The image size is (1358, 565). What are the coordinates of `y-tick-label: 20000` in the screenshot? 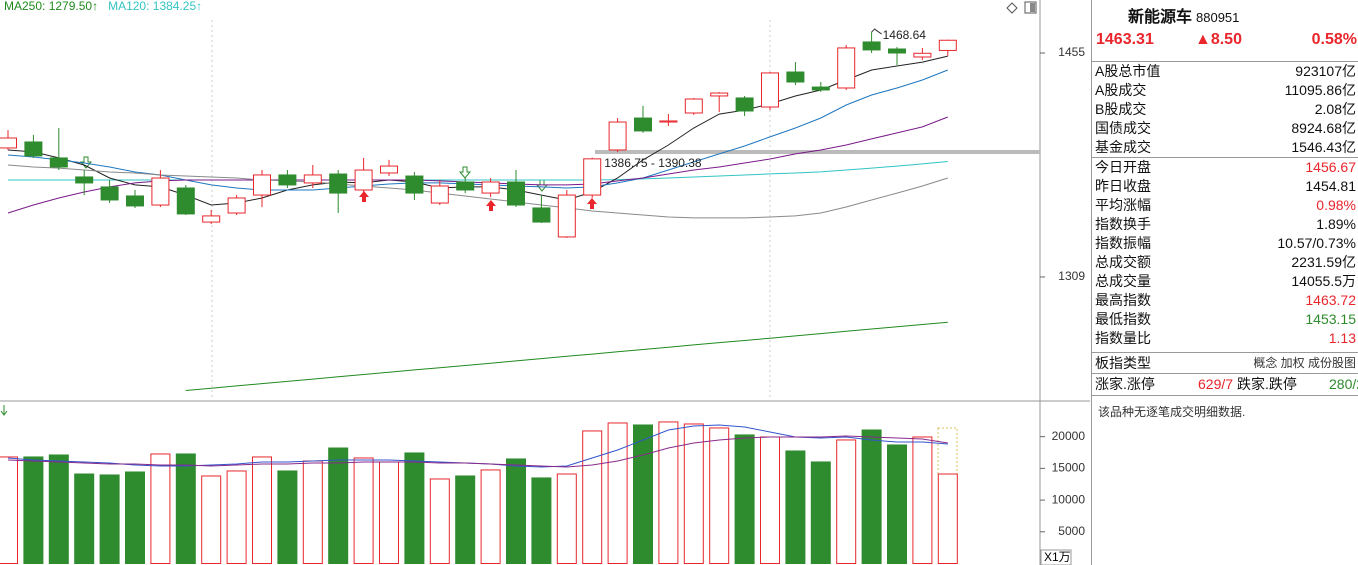 It's located at (1069, 436).